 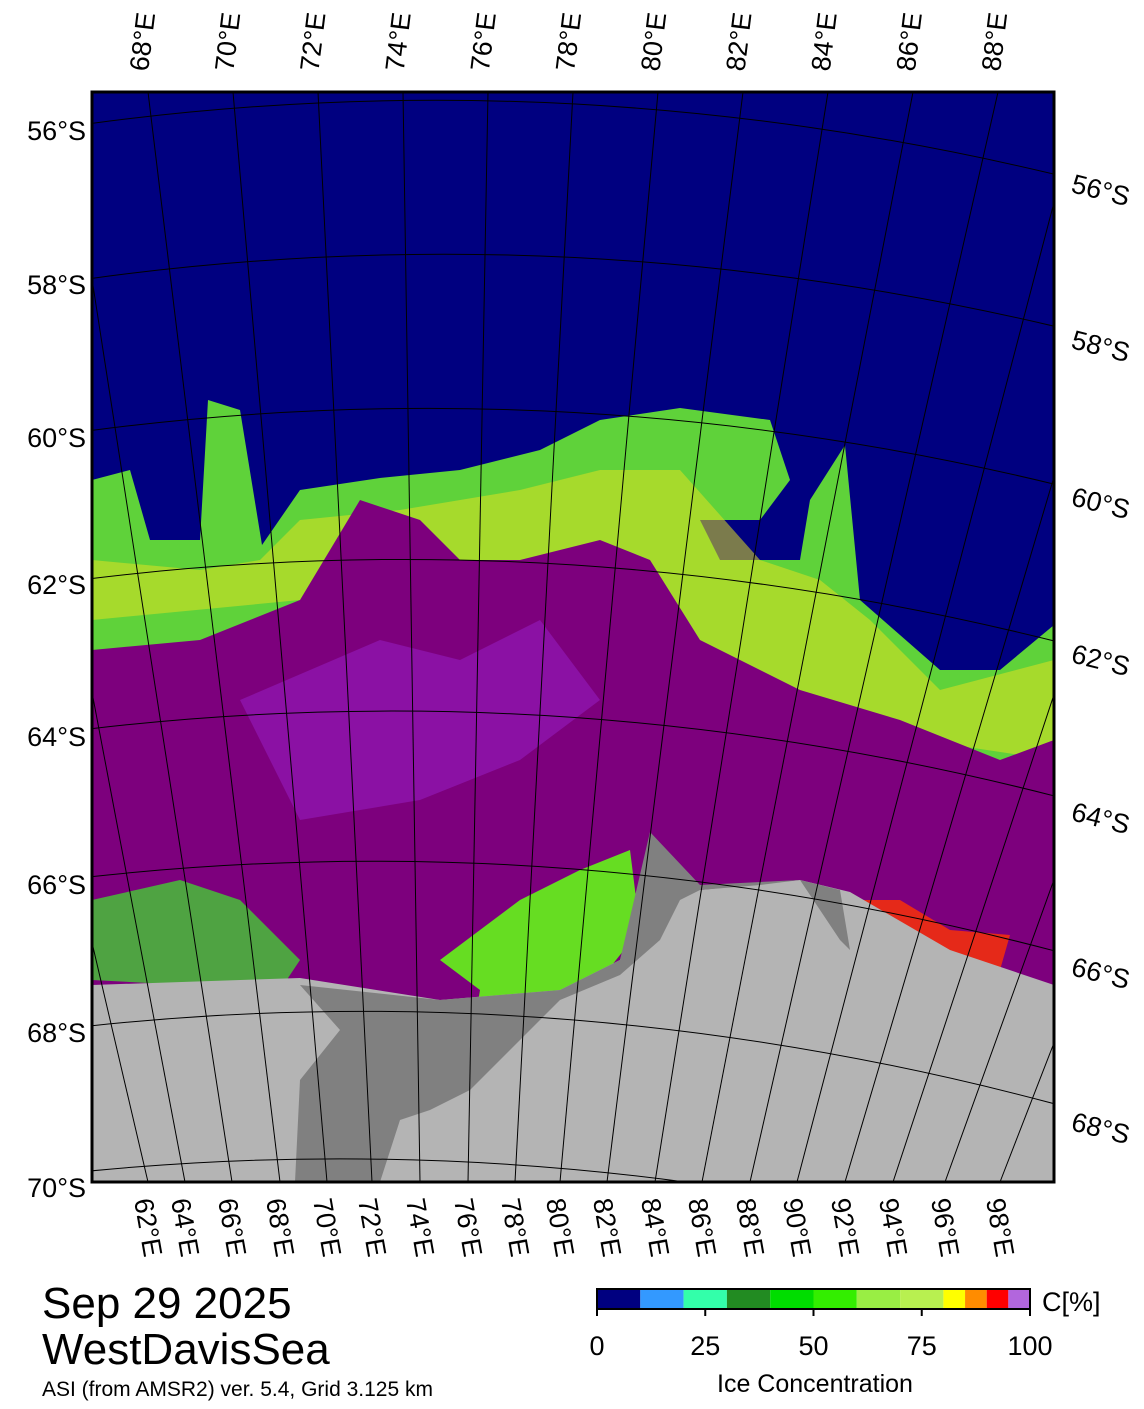 I want to click on source: ASI (from AMSR2) ver. 5.4, Grid 3.125 km, so click(x=237, y=1389).